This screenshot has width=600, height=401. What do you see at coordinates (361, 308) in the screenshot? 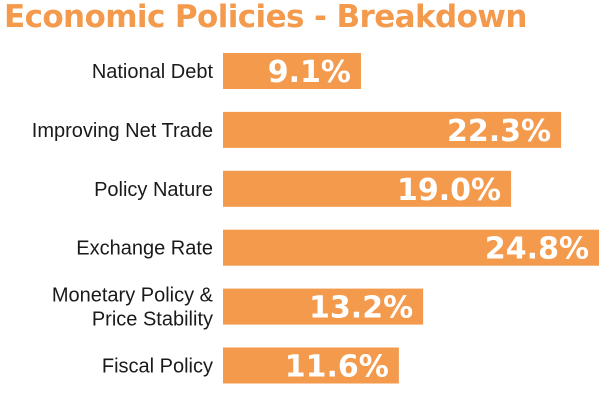
I see `bar-value-label: 13.2%` at bounding box center [361, 308].